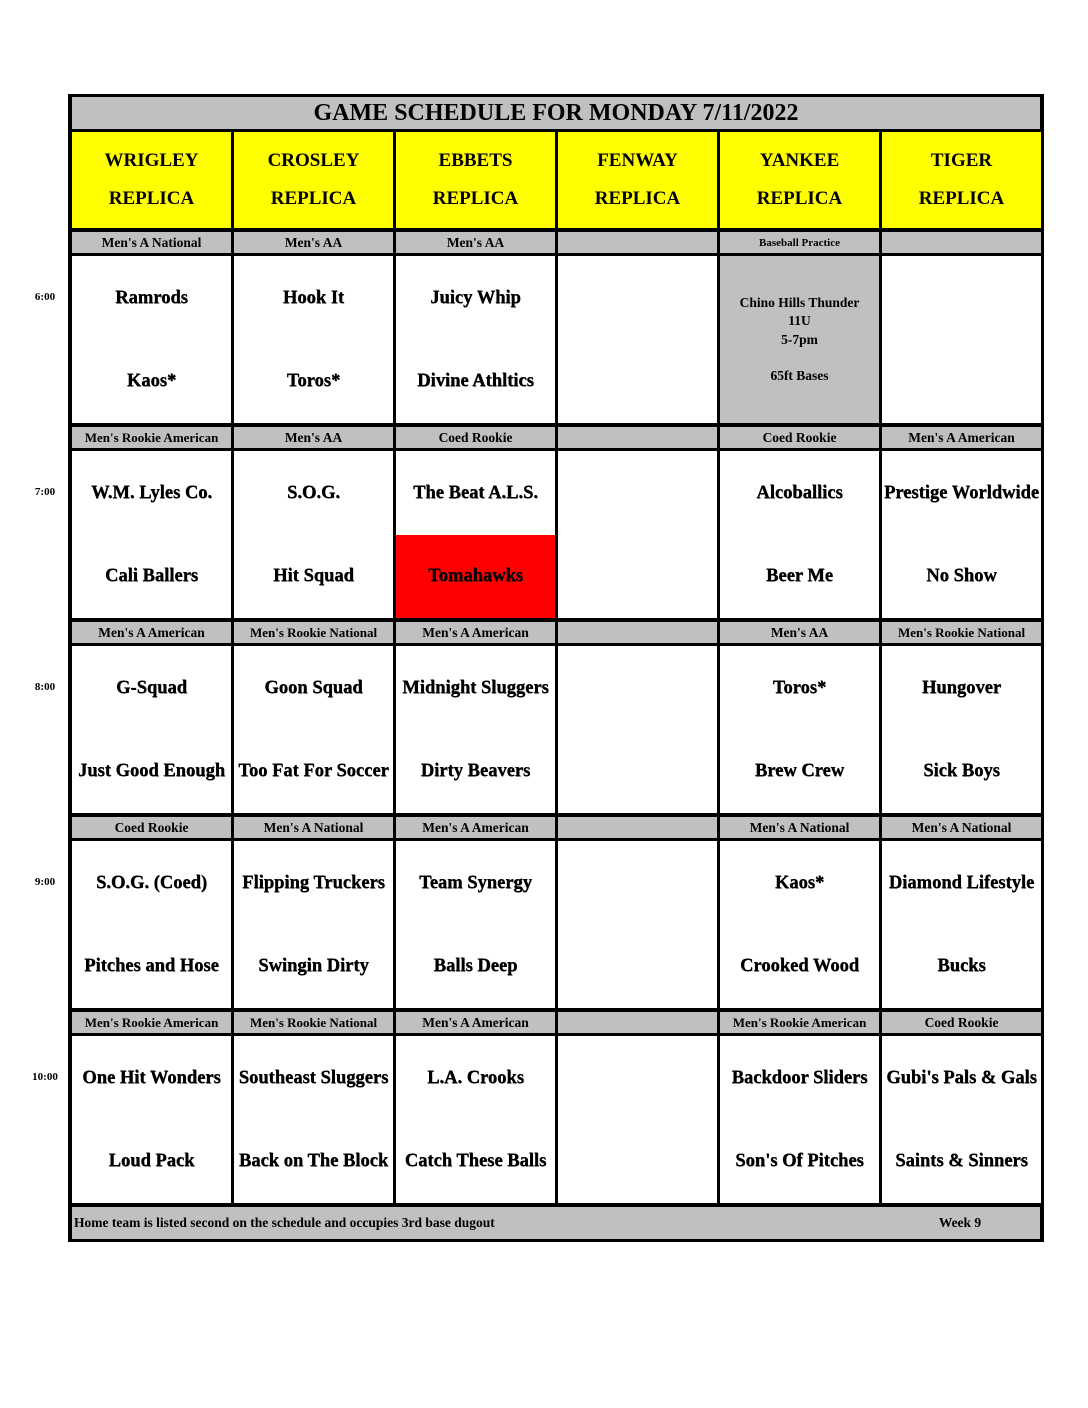 The height and width of the screenshot is (1408, 1088). I want to click on home-team: Just Good Enough, so click(151, 771).